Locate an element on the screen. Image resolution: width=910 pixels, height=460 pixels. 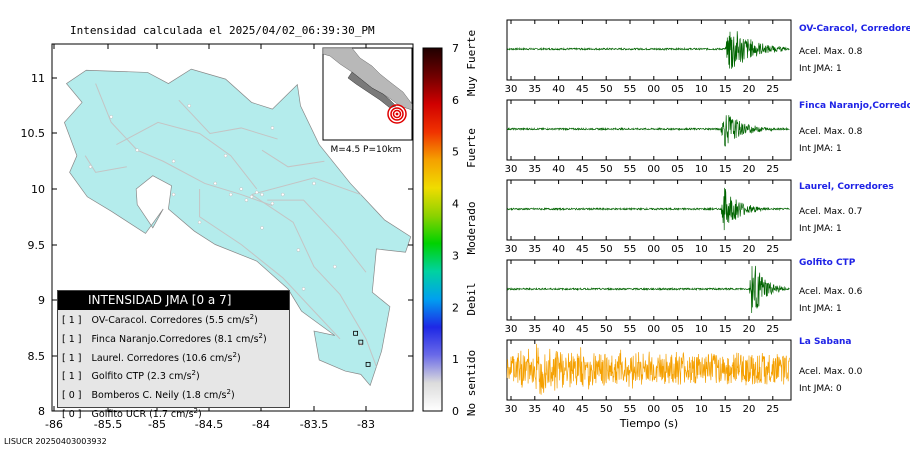
time-tick-label-4-11: 25 is located at coordinates (772, 409).